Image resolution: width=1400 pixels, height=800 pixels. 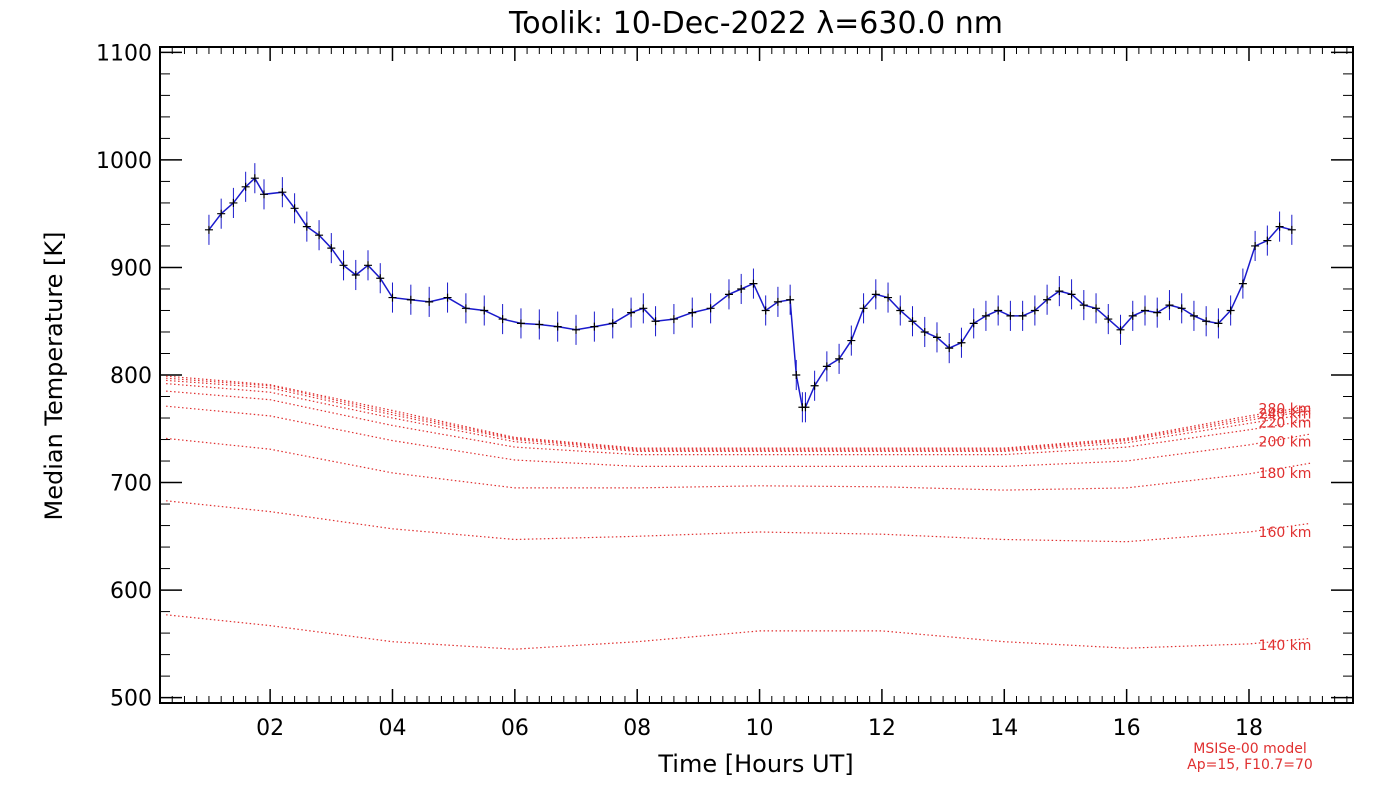 I want to click on model-line-280-km, so click(x=738, y=413).